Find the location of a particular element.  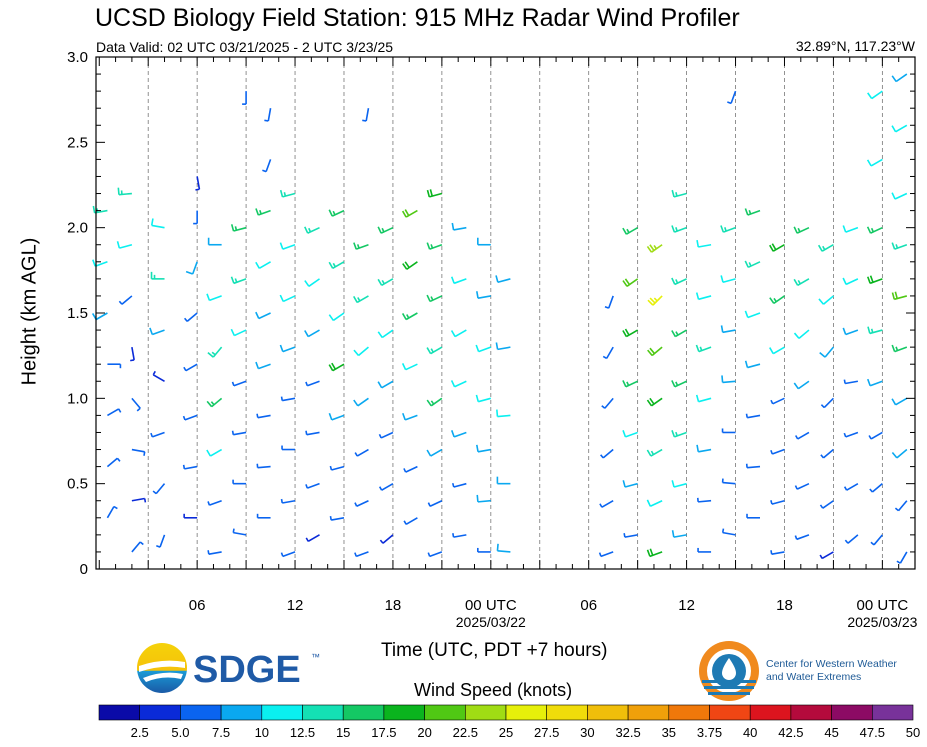

color-scale-label: 5.0 is located at coordinates (180, 732).